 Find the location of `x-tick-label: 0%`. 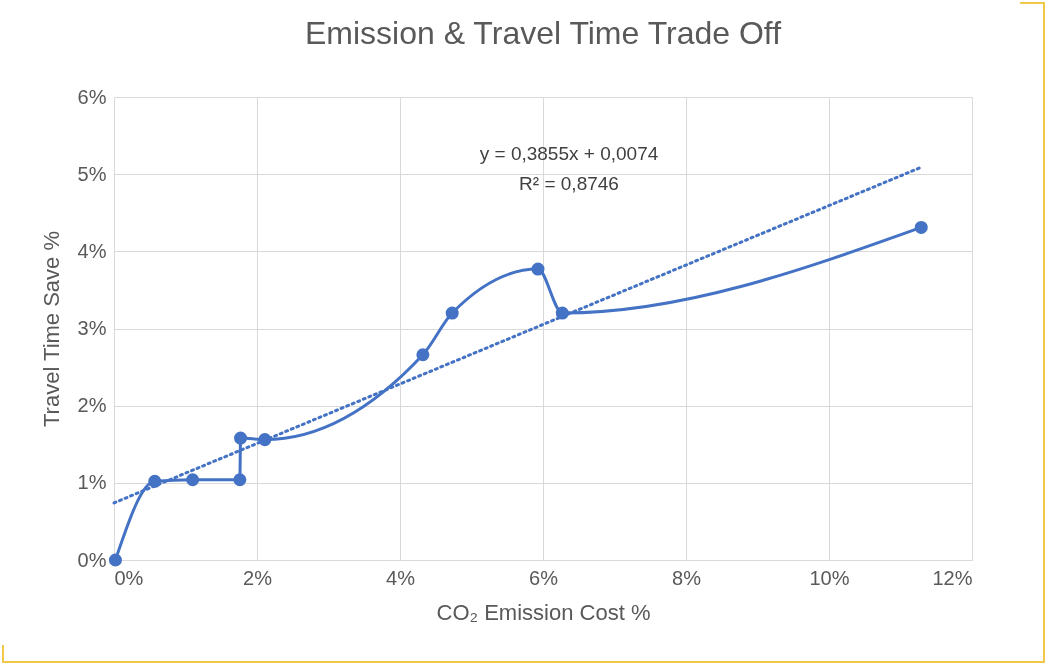

x-tick-label: 0% is located at coordinates (129, 577).